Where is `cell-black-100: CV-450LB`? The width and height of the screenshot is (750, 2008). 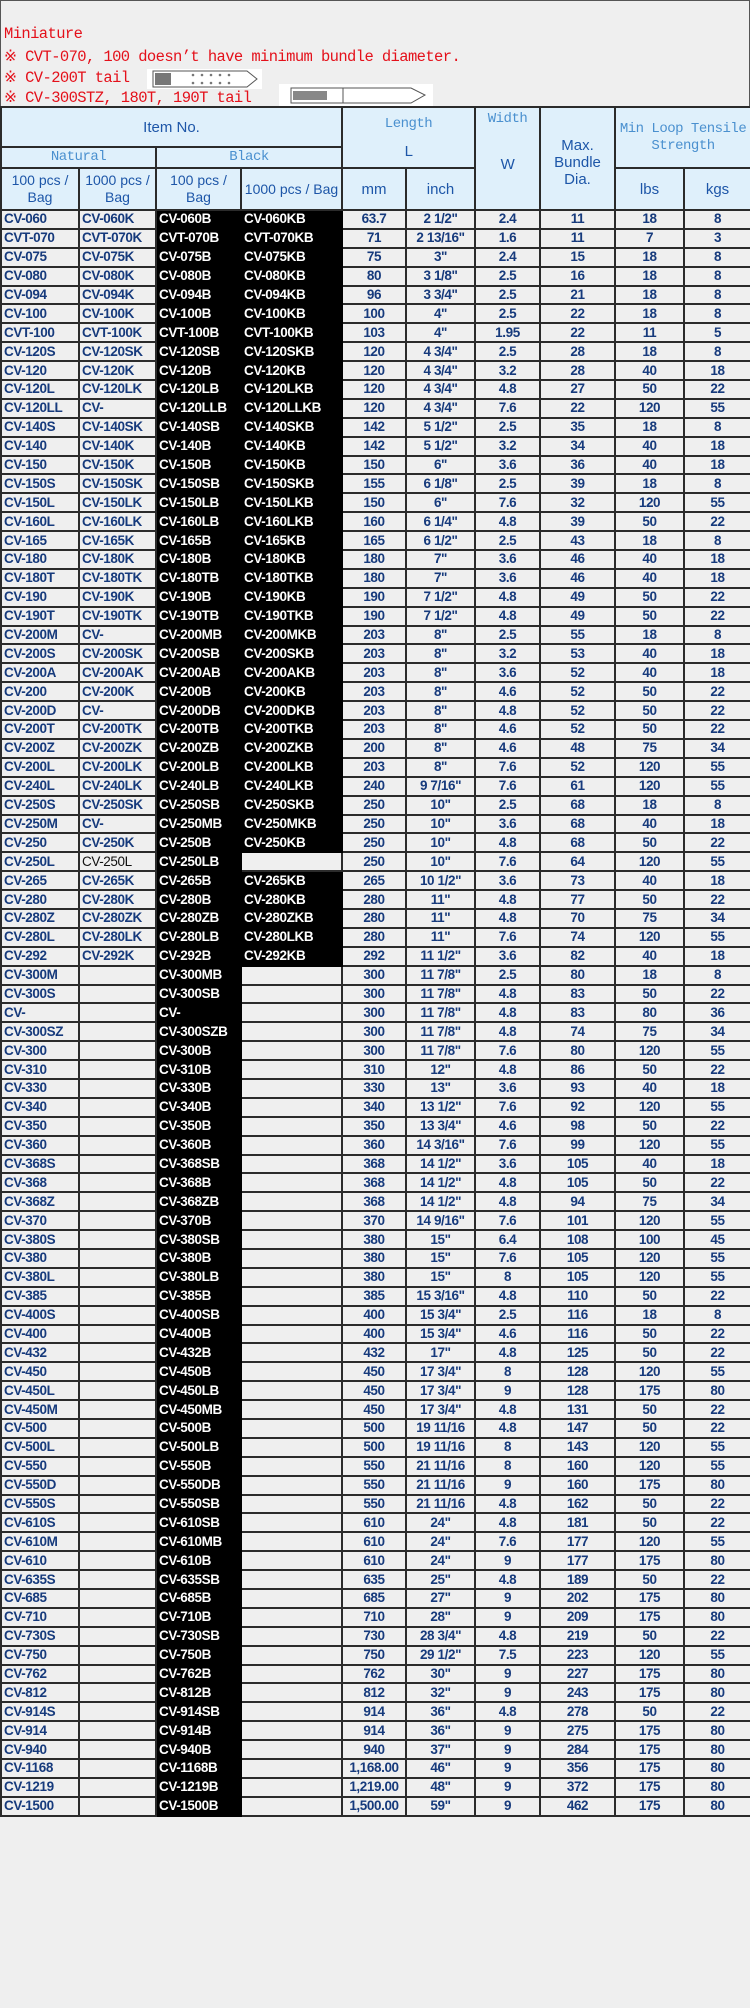
cell-black-100: CV-450LB is located at coordinates (198, 1391).